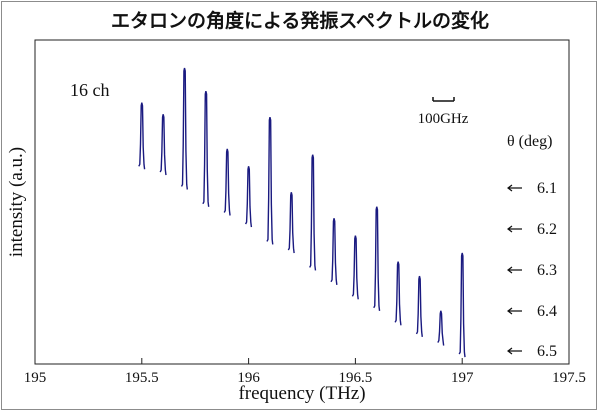 Image resolution: width=600 pixels, height=413 pixels. Describe the element at coordinates (529, 141) in the screenshot. I see `angle-header: θ (deg)` at that location.